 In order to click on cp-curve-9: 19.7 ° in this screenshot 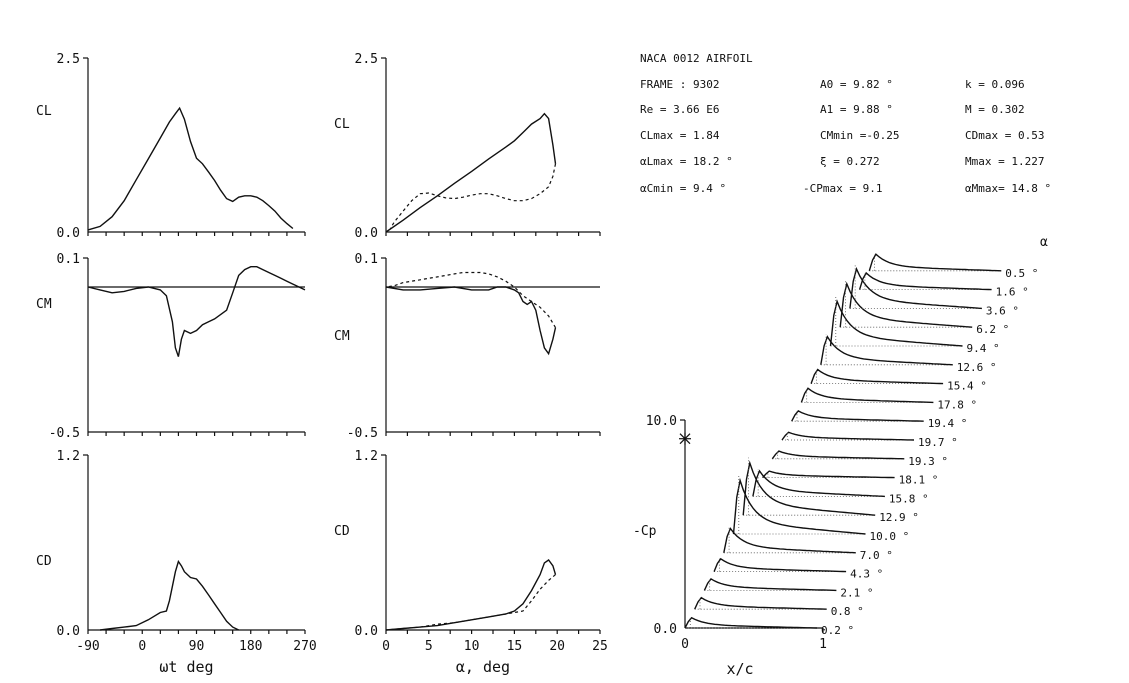, I will do `click(869, 440)`.